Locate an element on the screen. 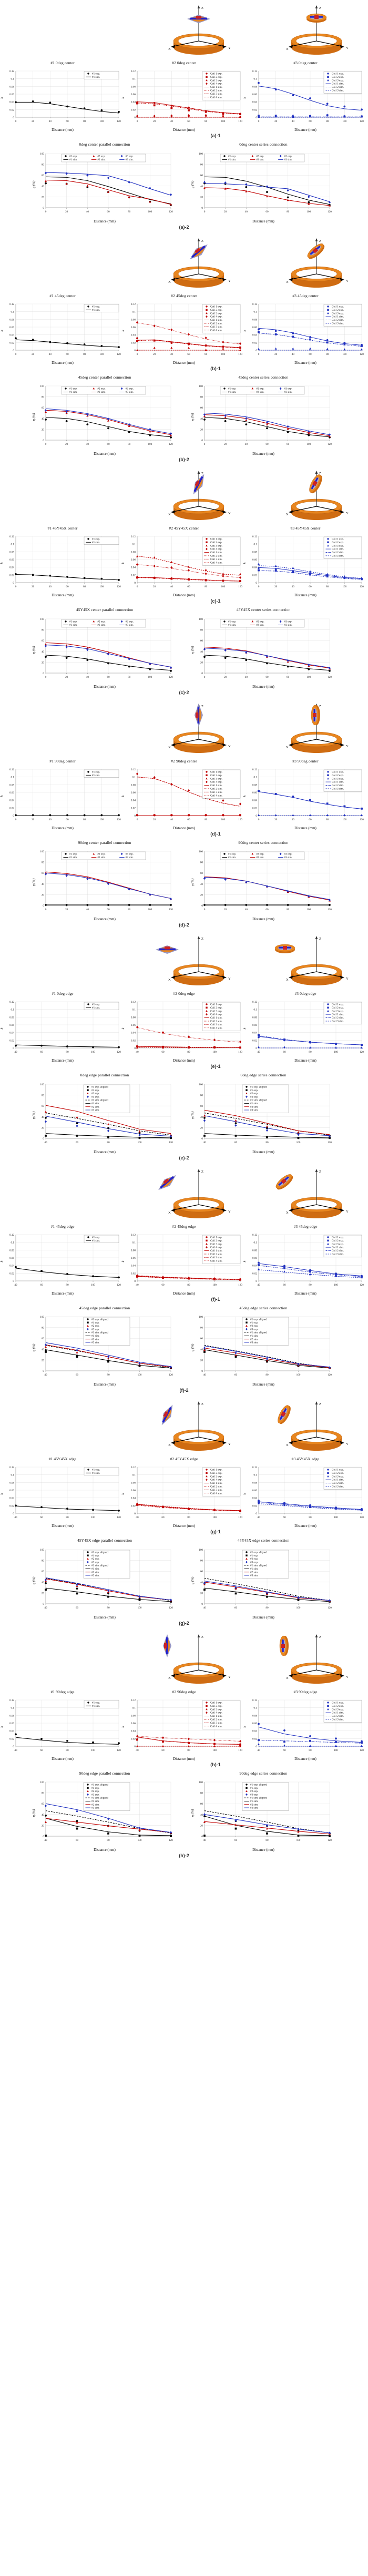  svg-text: Coil 2 exp. is located at coordinates (338, 1008).